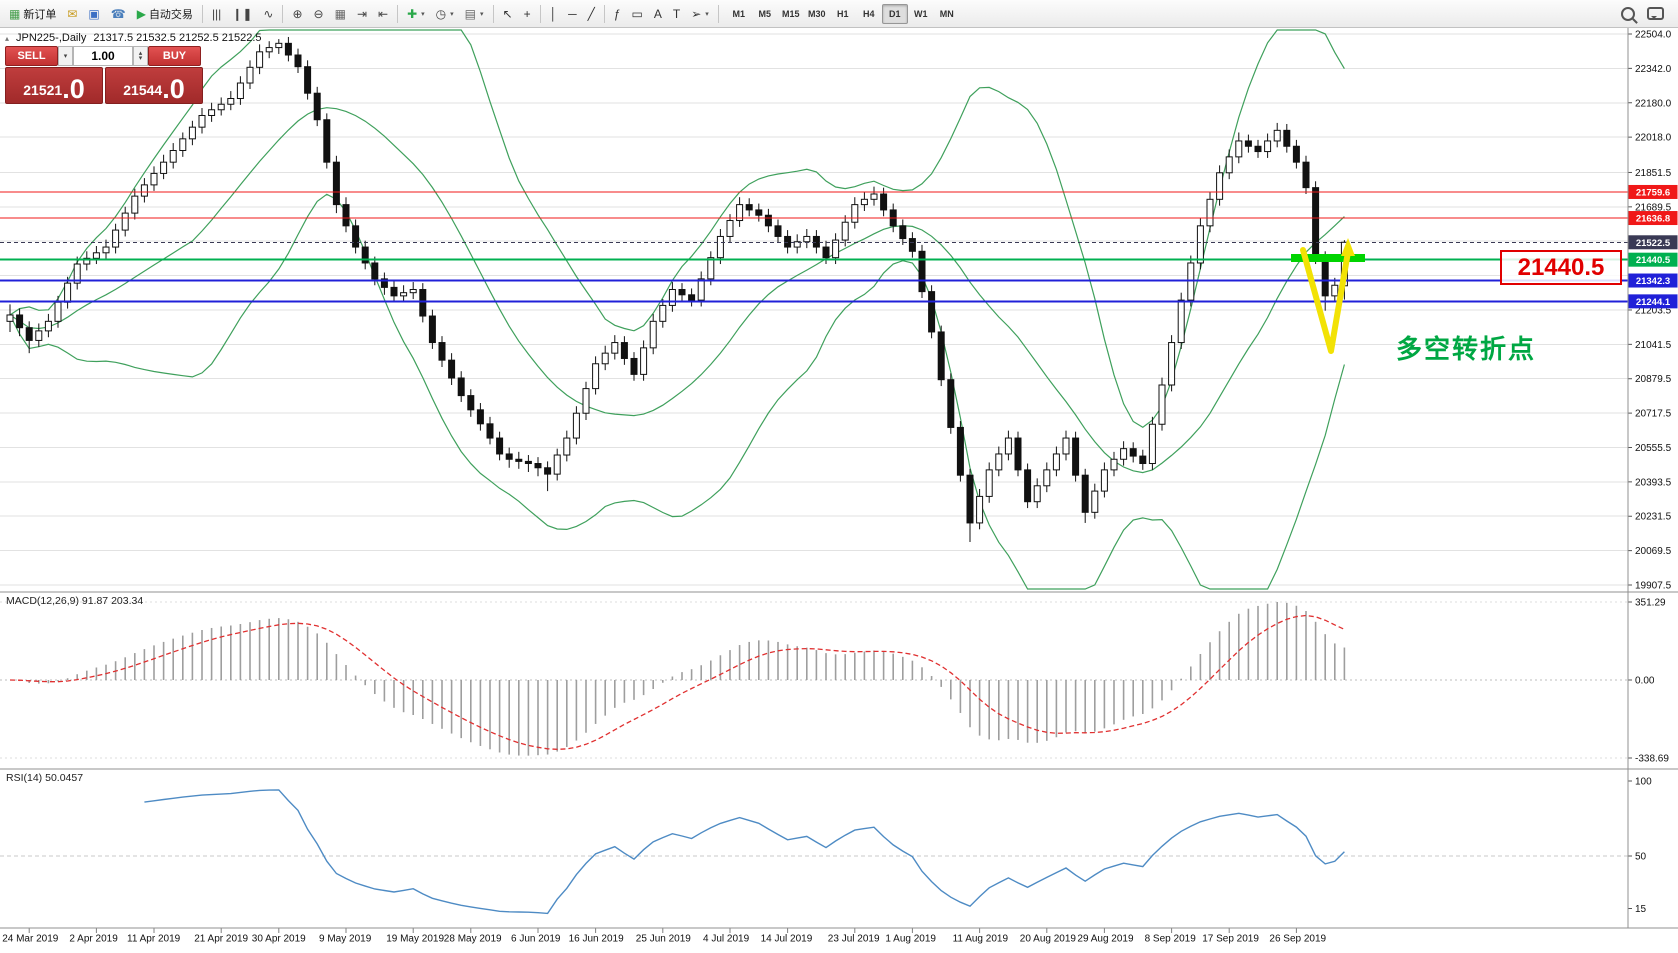  I want to click on market-watch-button: ▣, so click(93, 14).